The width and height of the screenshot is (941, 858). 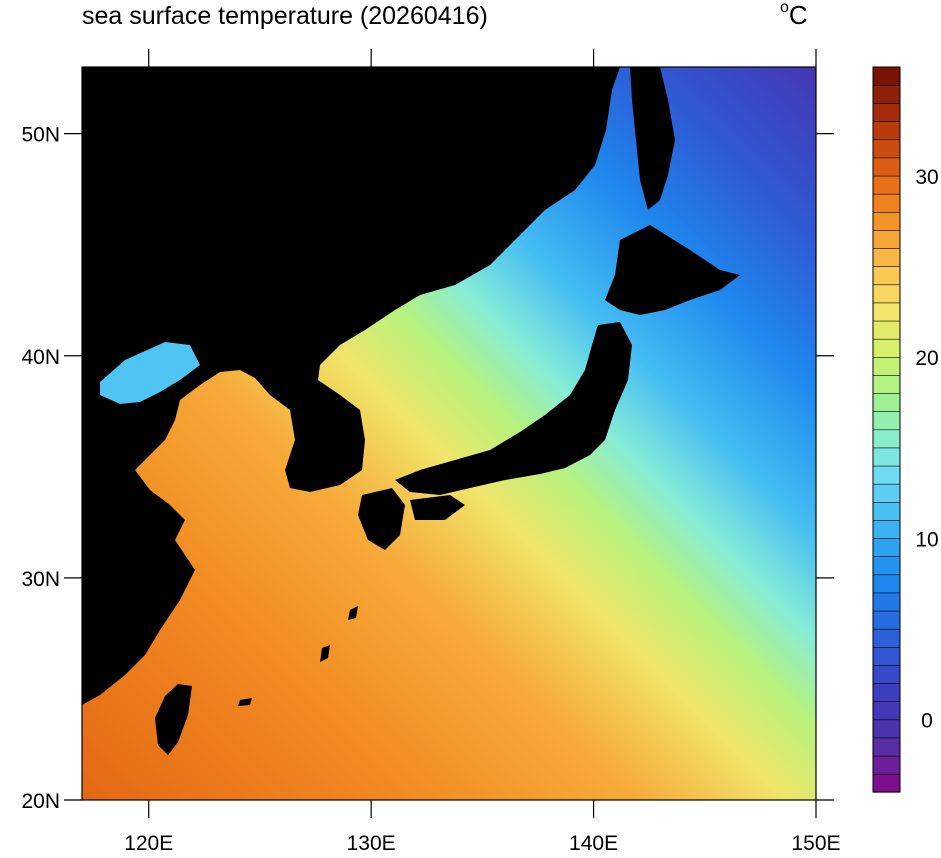 What do you see at coordinates (381, 519) in the screenshot?
I see `land-kyushu` at bounding box center [381, 519].